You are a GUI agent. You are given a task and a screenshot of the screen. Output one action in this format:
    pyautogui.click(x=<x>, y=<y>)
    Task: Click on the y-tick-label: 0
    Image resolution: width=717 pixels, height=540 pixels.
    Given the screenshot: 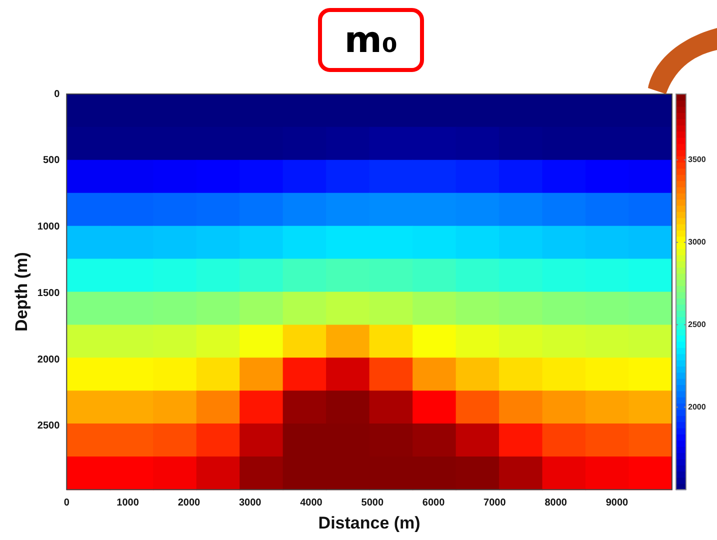 What is the action you would take?
    pyautogui.click(x=57, y=94)
    